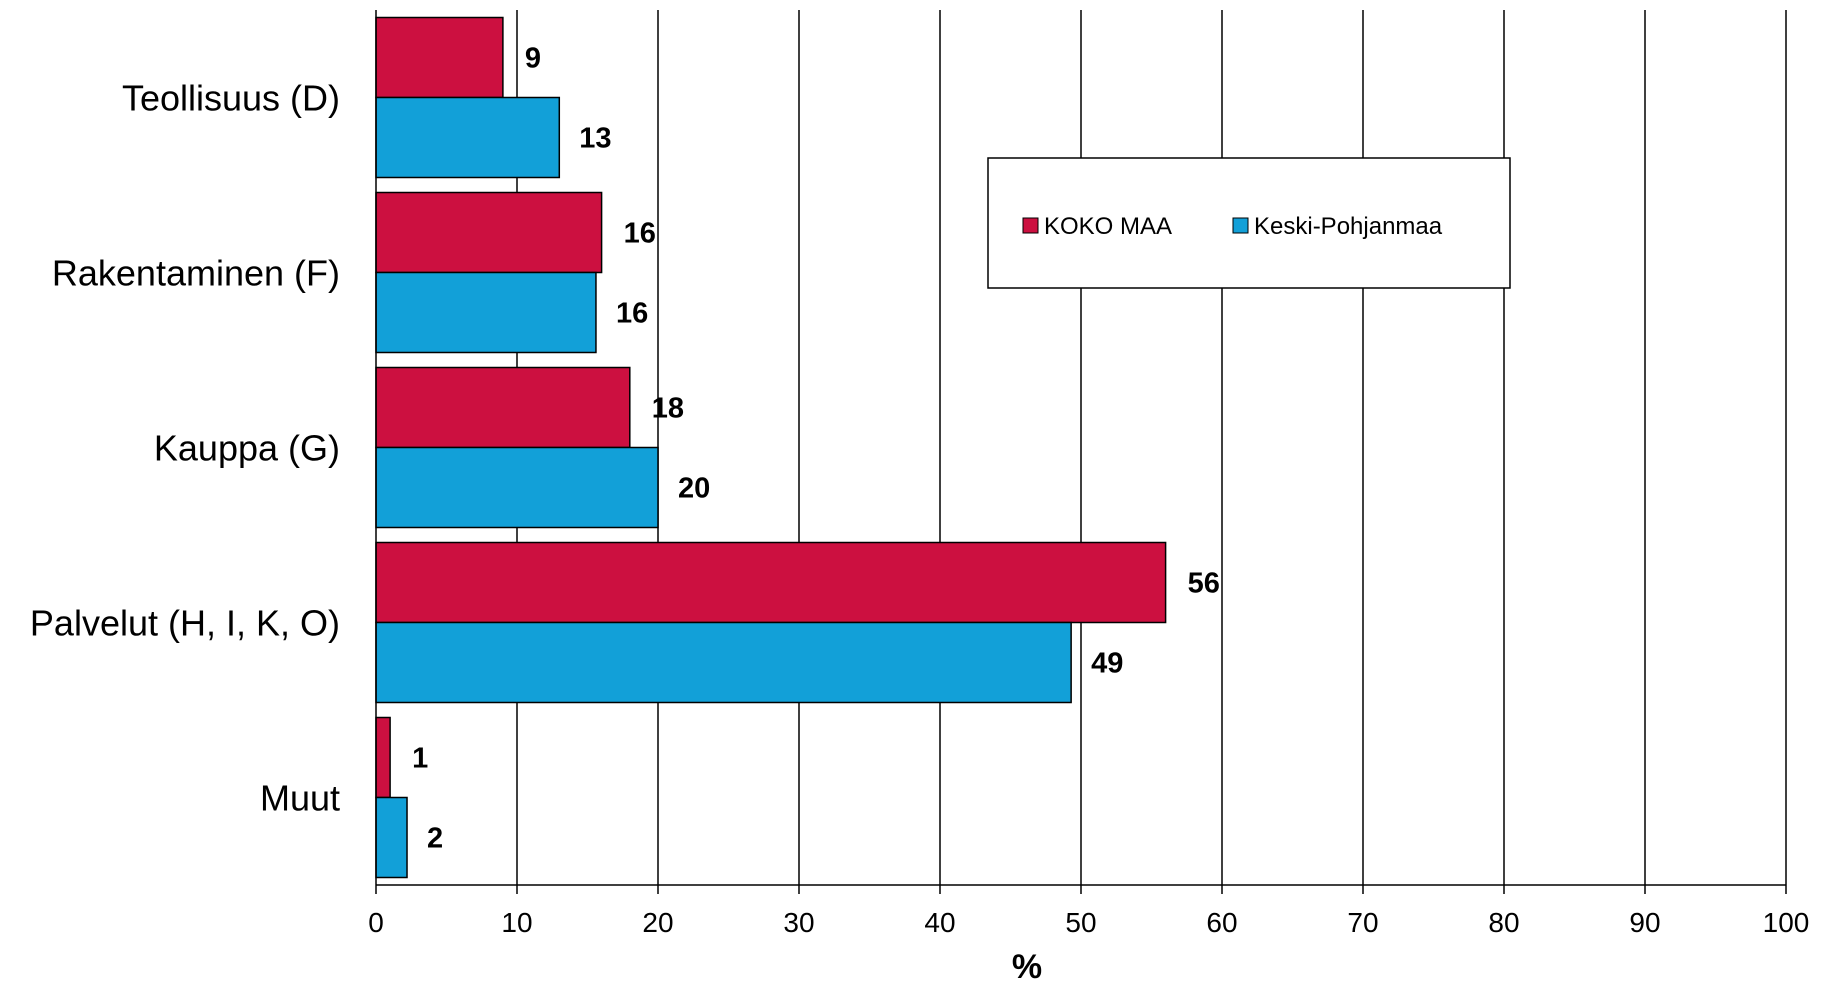 The width and height of the screenshot is (1821, 990). I want to click on legend-swatch-koko-maa, so click(1030, 225).